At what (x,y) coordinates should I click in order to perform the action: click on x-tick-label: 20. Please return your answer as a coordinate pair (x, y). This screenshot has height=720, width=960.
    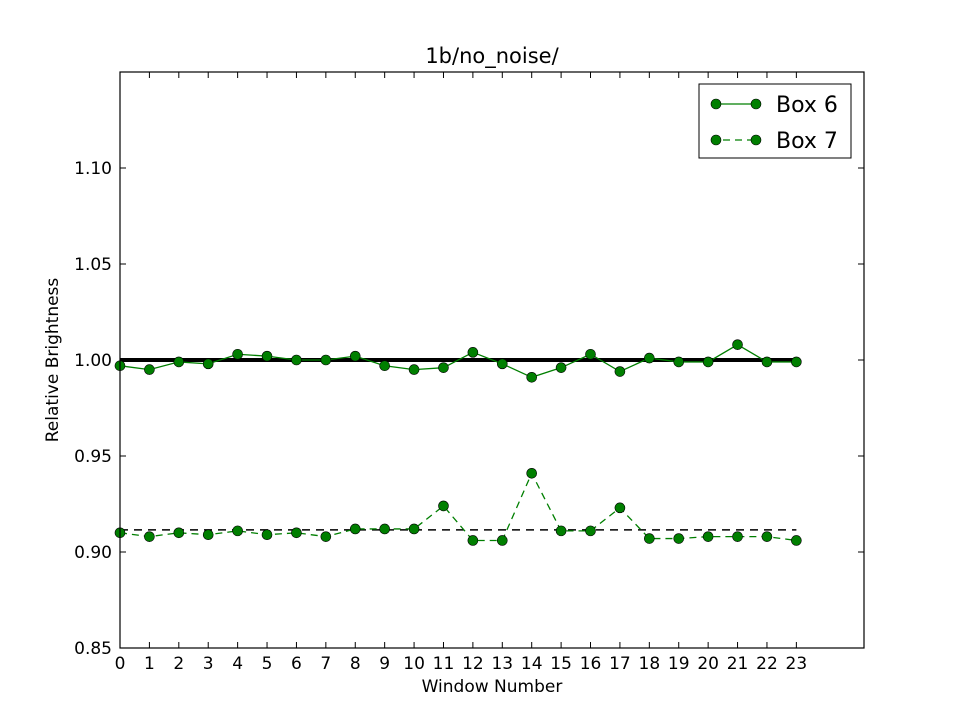
    Looking at the image, I should click on (708, 664).